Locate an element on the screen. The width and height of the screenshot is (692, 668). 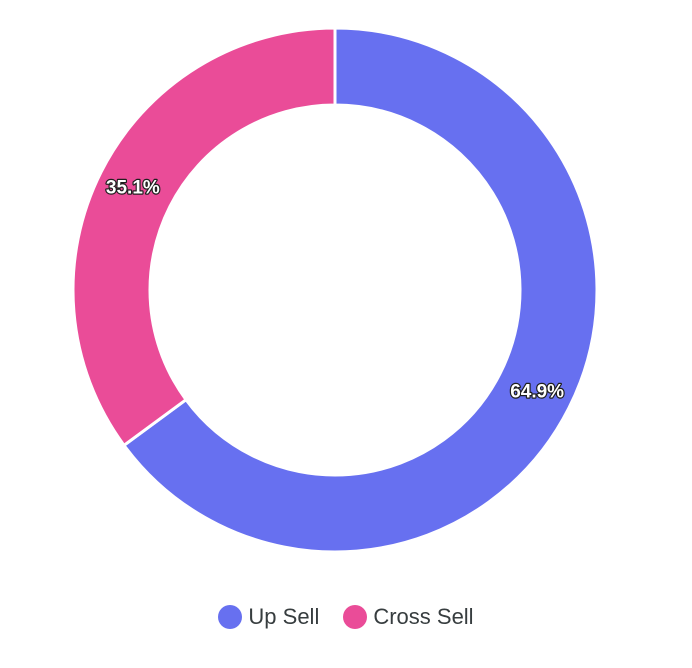
data-label-up-sell: 64.9% is located at coordinates (537, 392).